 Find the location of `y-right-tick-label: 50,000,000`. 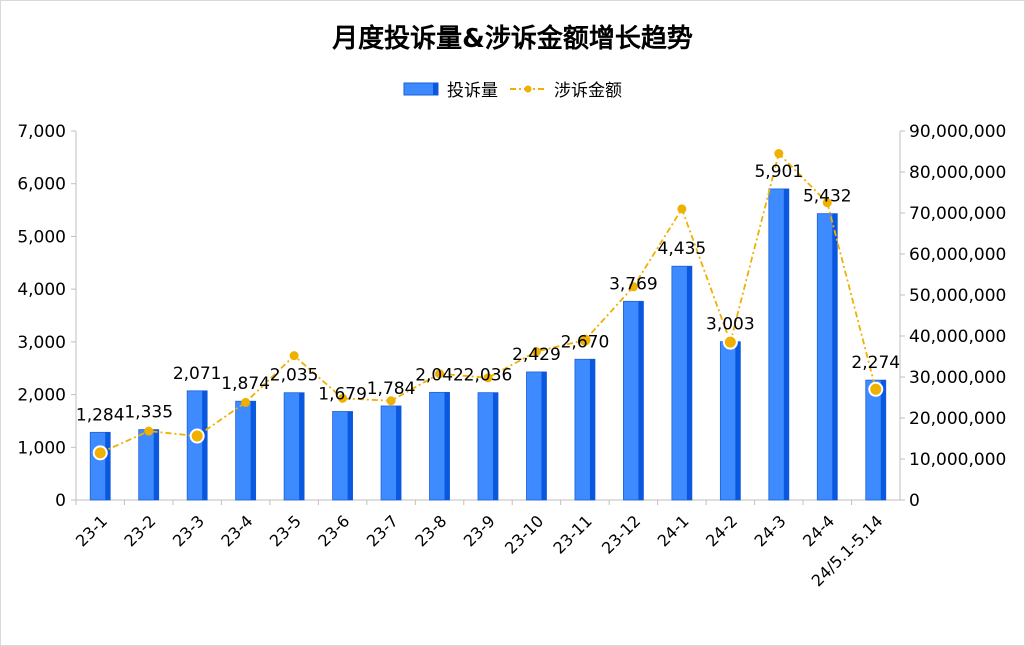

y-right-tick-label: 50,000,000 is located at coordinates (957, 296).